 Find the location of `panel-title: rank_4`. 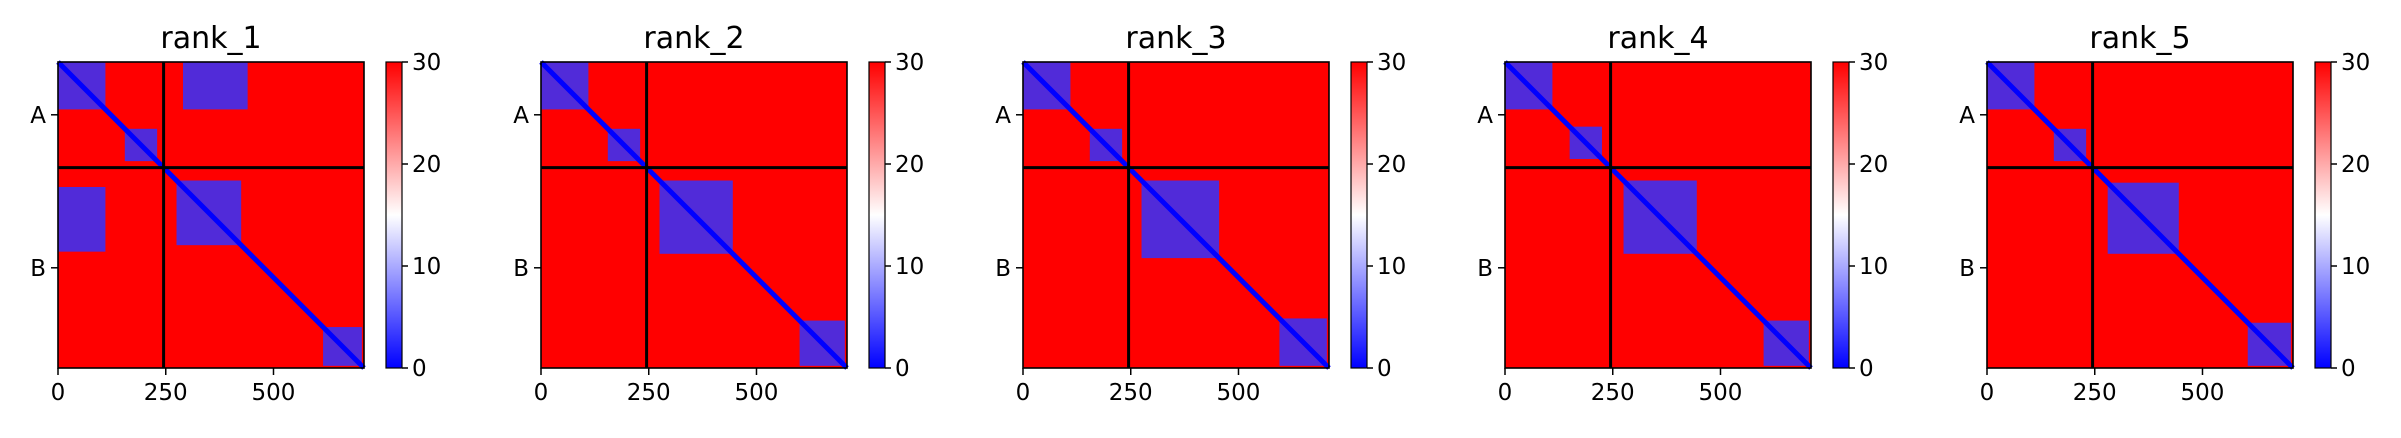

panel-title: rank_4 is located at coordinates (1657, 38).